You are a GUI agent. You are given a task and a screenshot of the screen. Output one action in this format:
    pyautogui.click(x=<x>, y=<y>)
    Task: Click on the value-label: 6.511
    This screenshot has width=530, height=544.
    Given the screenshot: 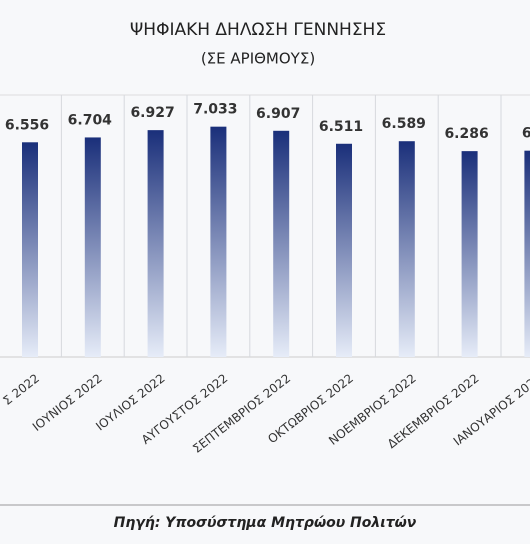 What is the action you would take?
    pyautogui.click(x=341, y=127)
    